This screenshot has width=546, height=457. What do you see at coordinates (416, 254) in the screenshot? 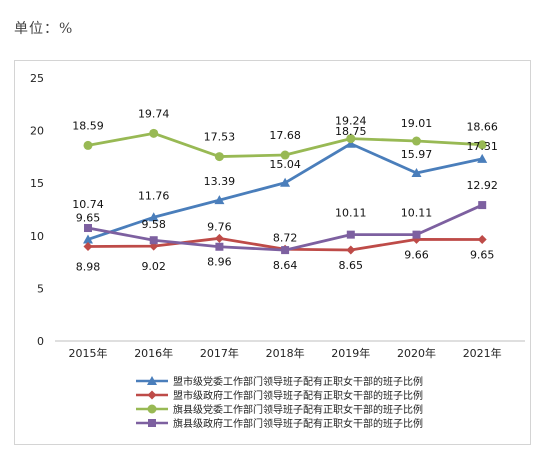
I see `data-label: 9.66` at bounding box center [416, 254].